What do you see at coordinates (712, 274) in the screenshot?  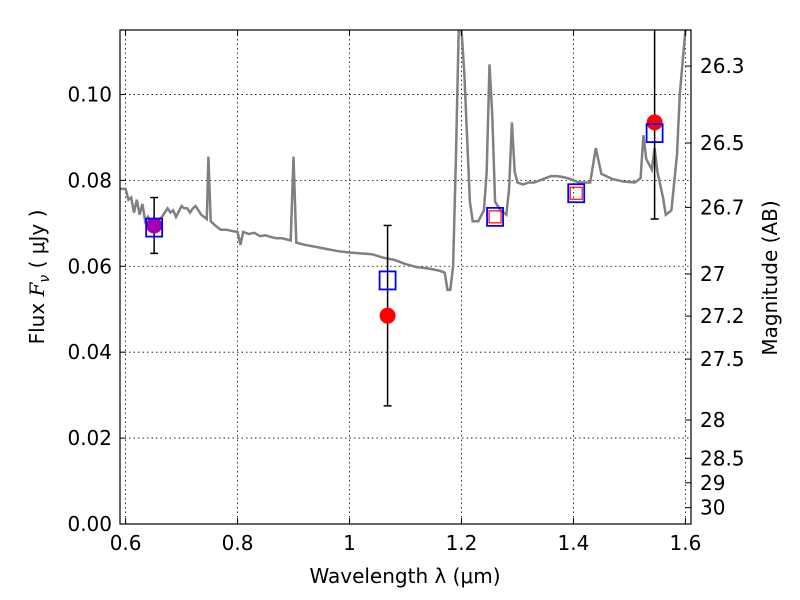 I see `magnitude-tick-label: 27` at bounding box center [712, 274].